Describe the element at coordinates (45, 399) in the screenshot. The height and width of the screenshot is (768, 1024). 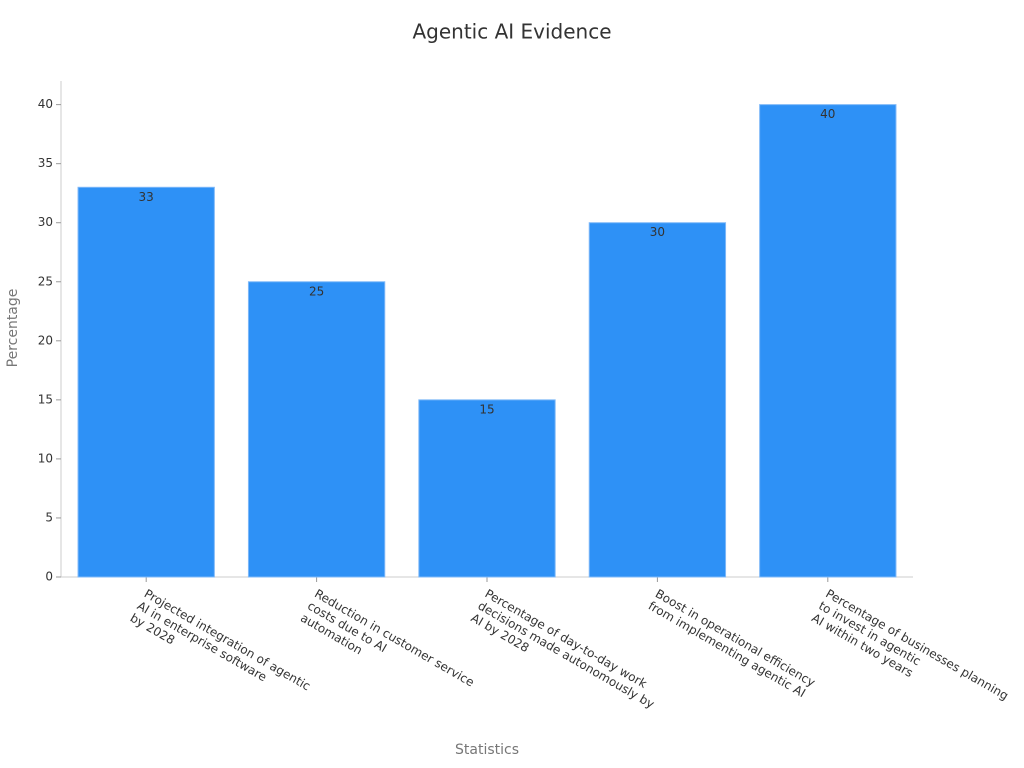
I see `y-tick-label: 15` at that location.